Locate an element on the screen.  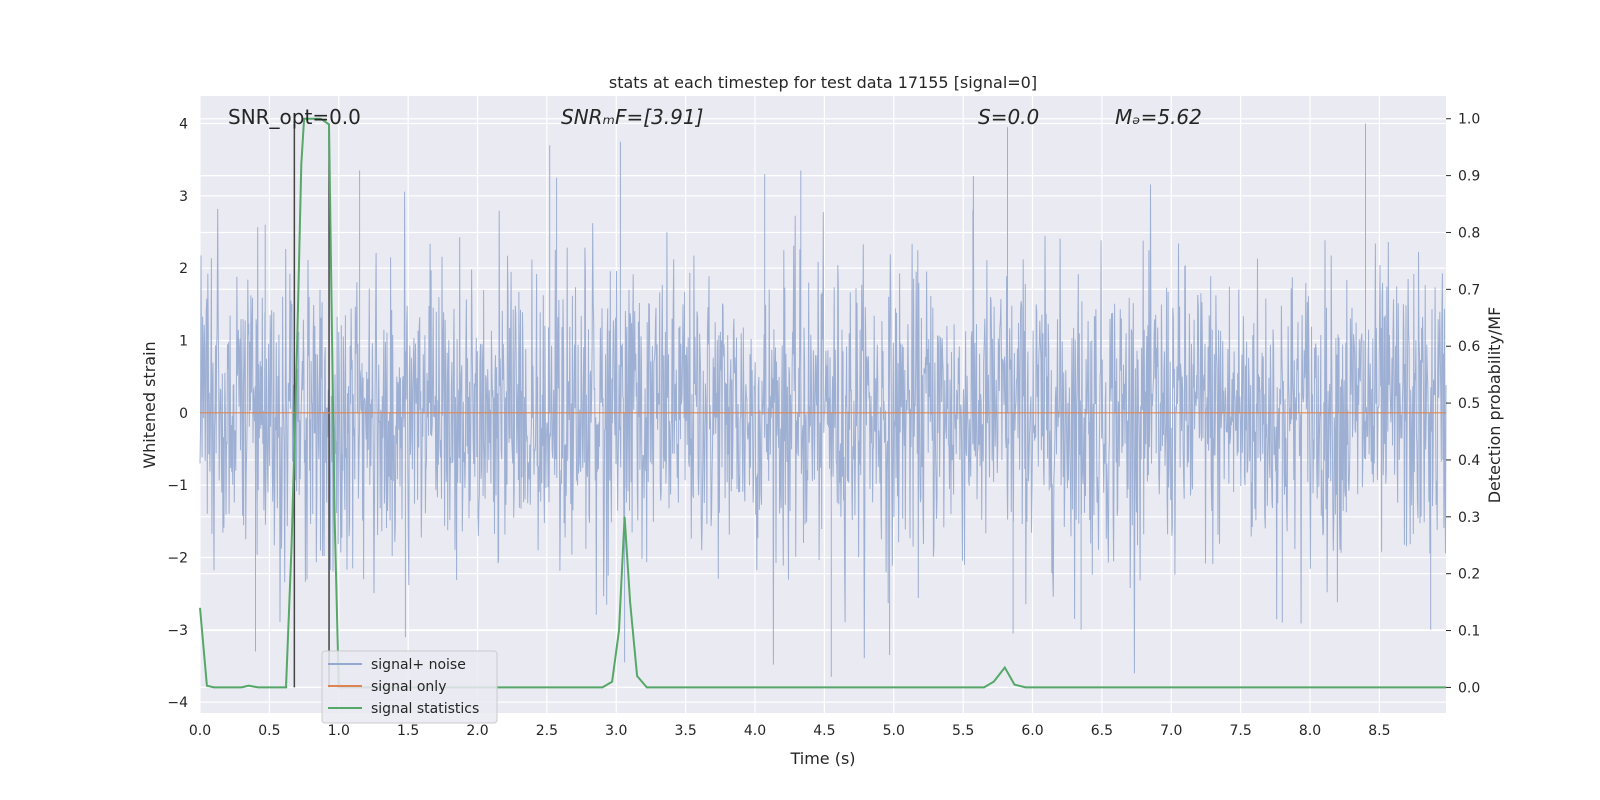
y-tick-label-right: 0.3 is located at coordinates (1469, 518).